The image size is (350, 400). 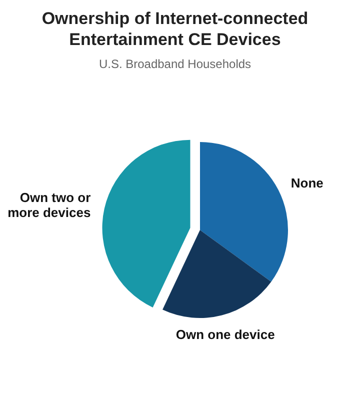 I want to click on chart-title: Ownership of Internet-connected Entertainment CE Devices, so click(x=175, y=29).